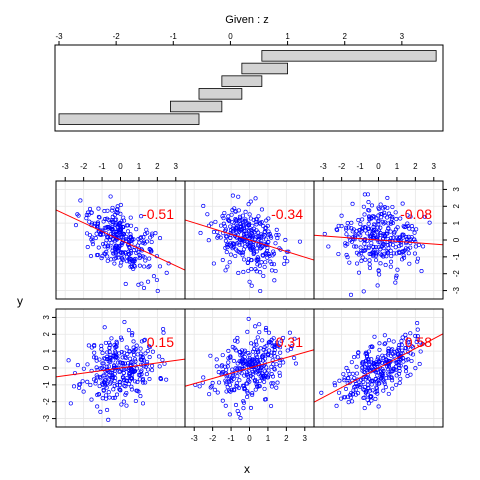  I want to click on scatter-panel: -0.34, so click(249, 240).